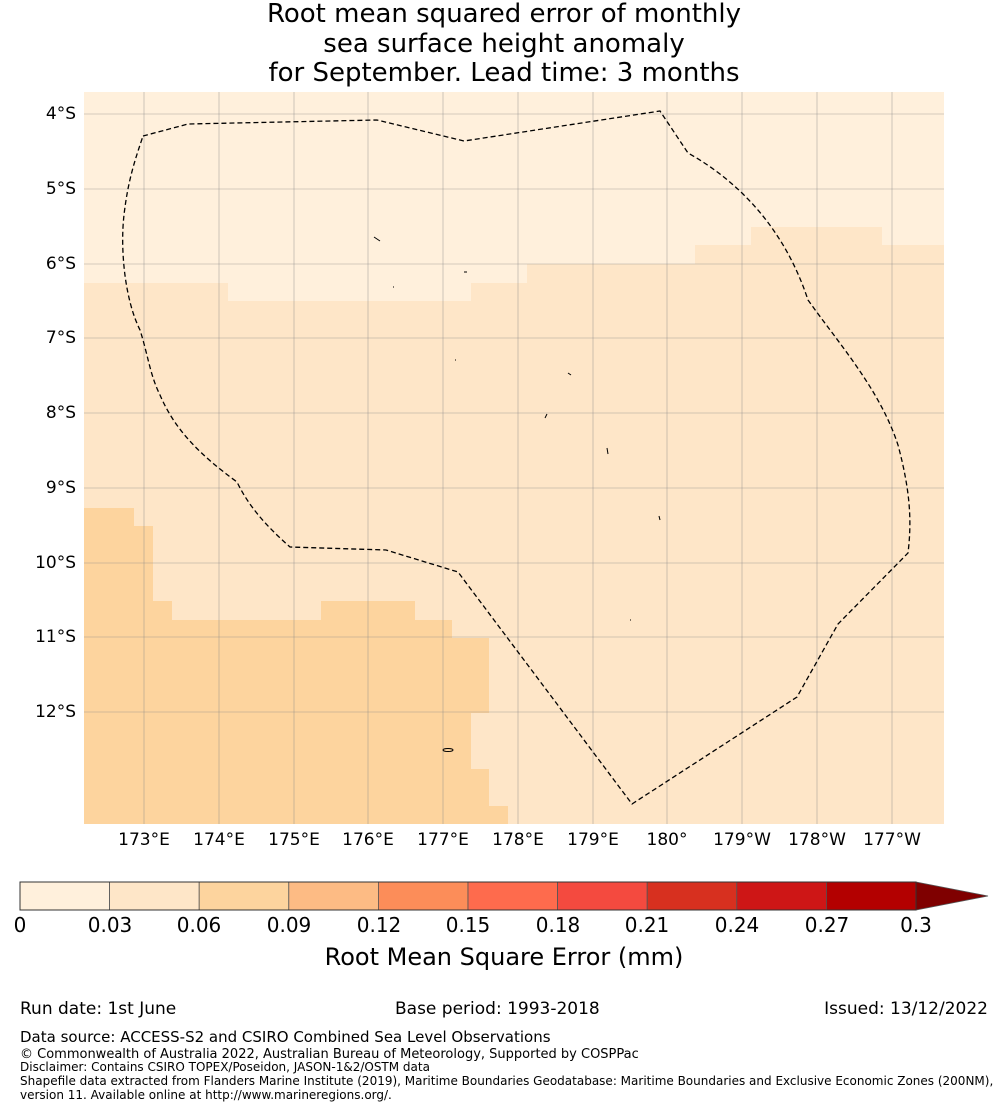 The width and height of the screenshot is (1008, 1110). I want to click on lon-label: 177°E, so click(443, 840).